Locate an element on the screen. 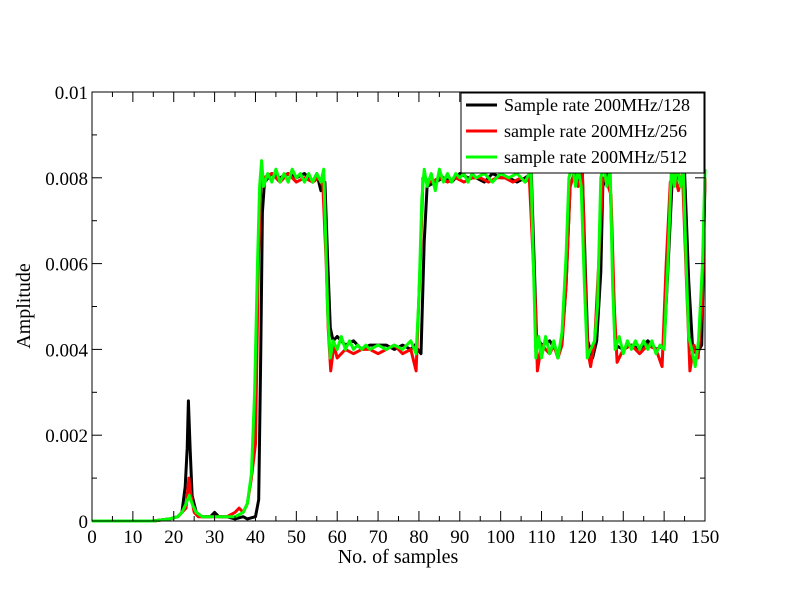 The width and height of the screenshot is (792, 612). y-tick-label: 0.008 is located at coordinates (66, 179).